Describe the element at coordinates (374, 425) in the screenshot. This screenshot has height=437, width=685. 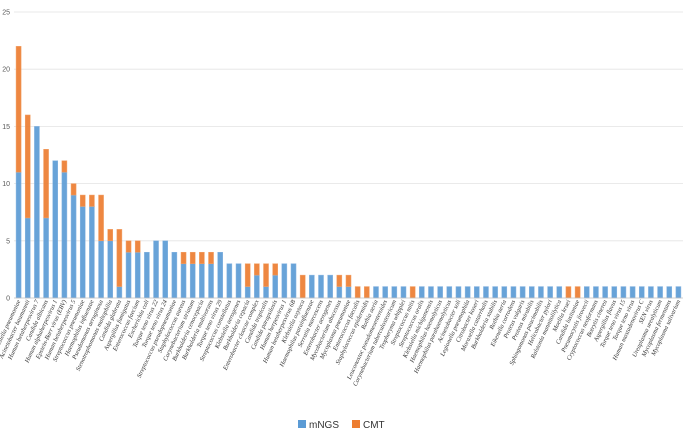
I see `legend-label-cmt: CMT` at that location.